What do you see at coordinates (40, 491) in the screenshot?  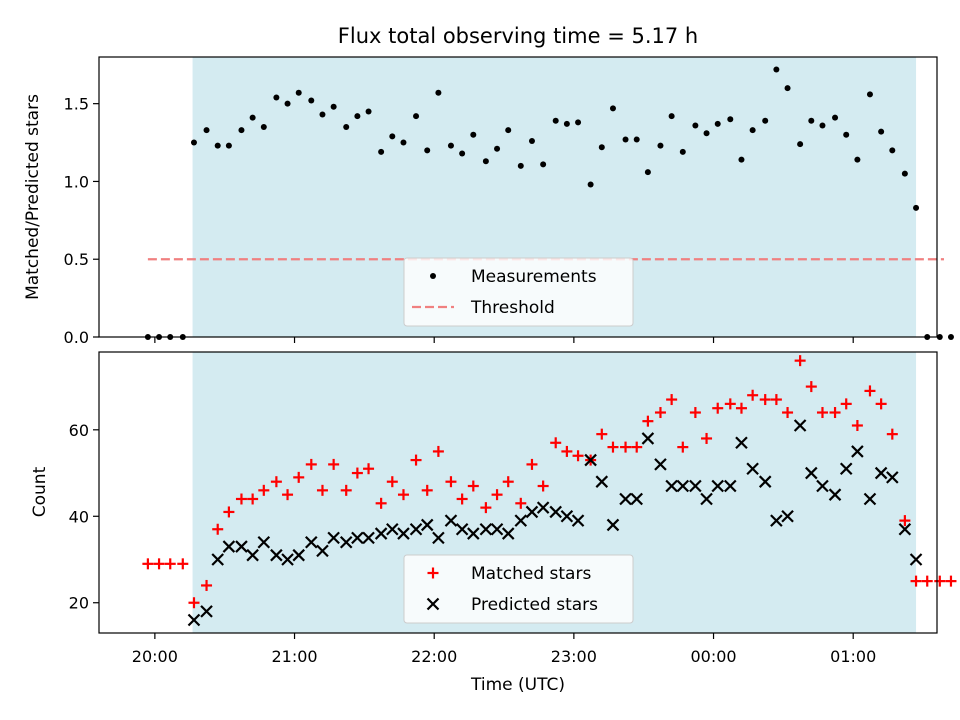 I see `count-y-axis-label: Count` at bounding box center [40, 491].